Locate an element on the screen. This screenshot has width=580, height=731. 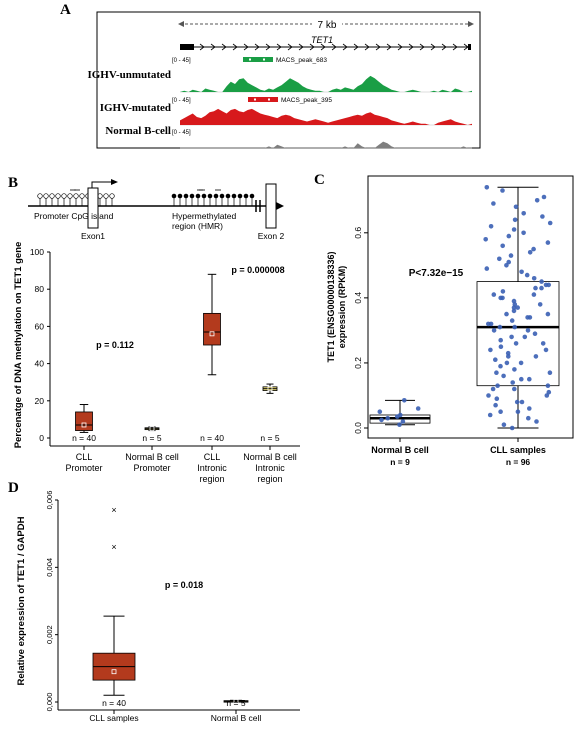
exon2-label: Exon 2 is located at coordinates (271, 236).